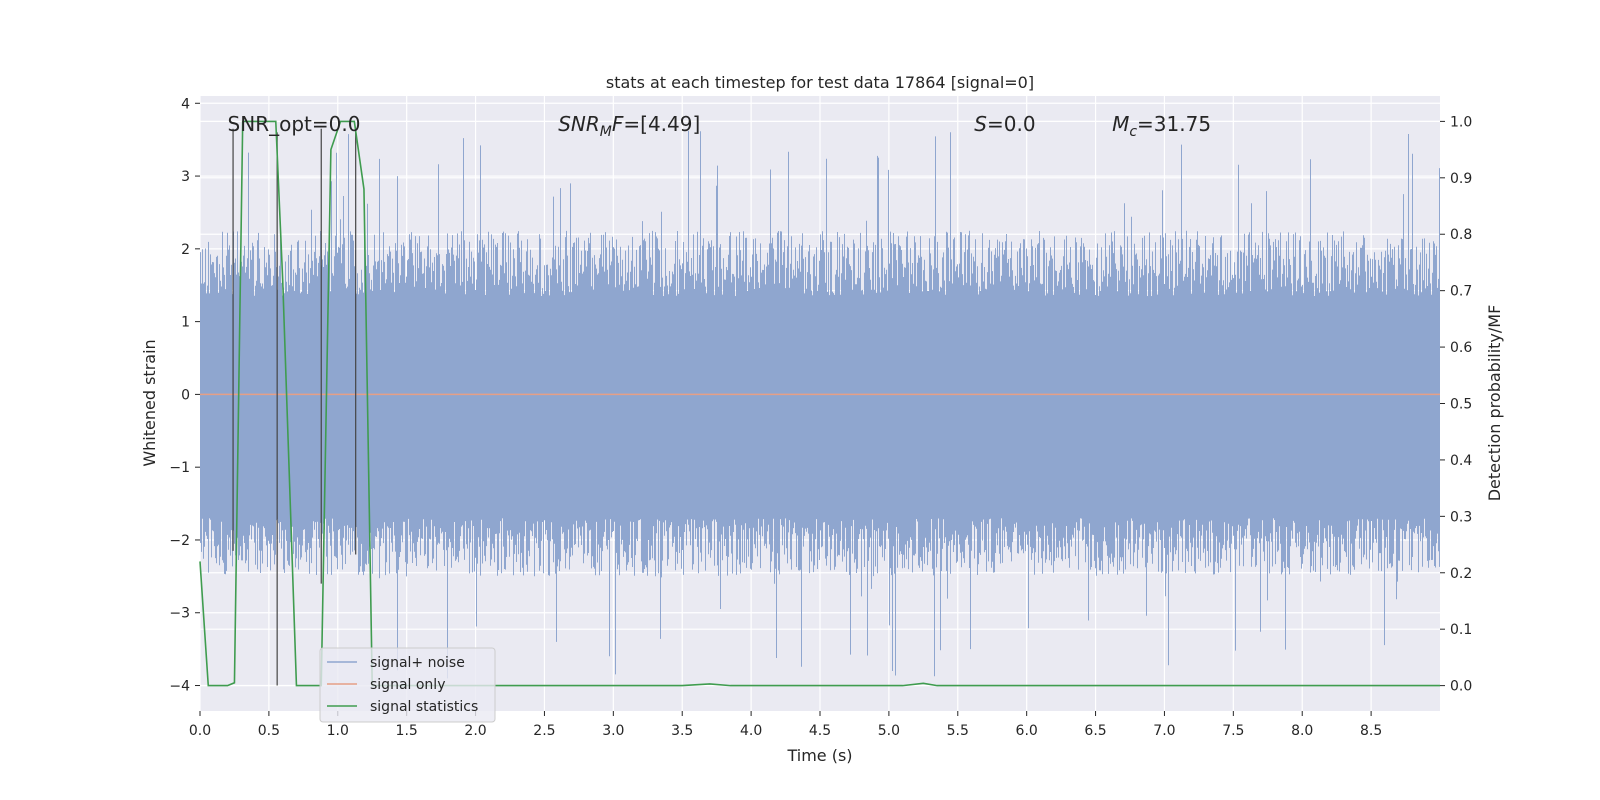 Image resolution: width=1600 pixels, height=800 pixels. Describe the element at coordinates (1461, 235) in the screenshot. I see `right-tick-label: 0.8` at that location.